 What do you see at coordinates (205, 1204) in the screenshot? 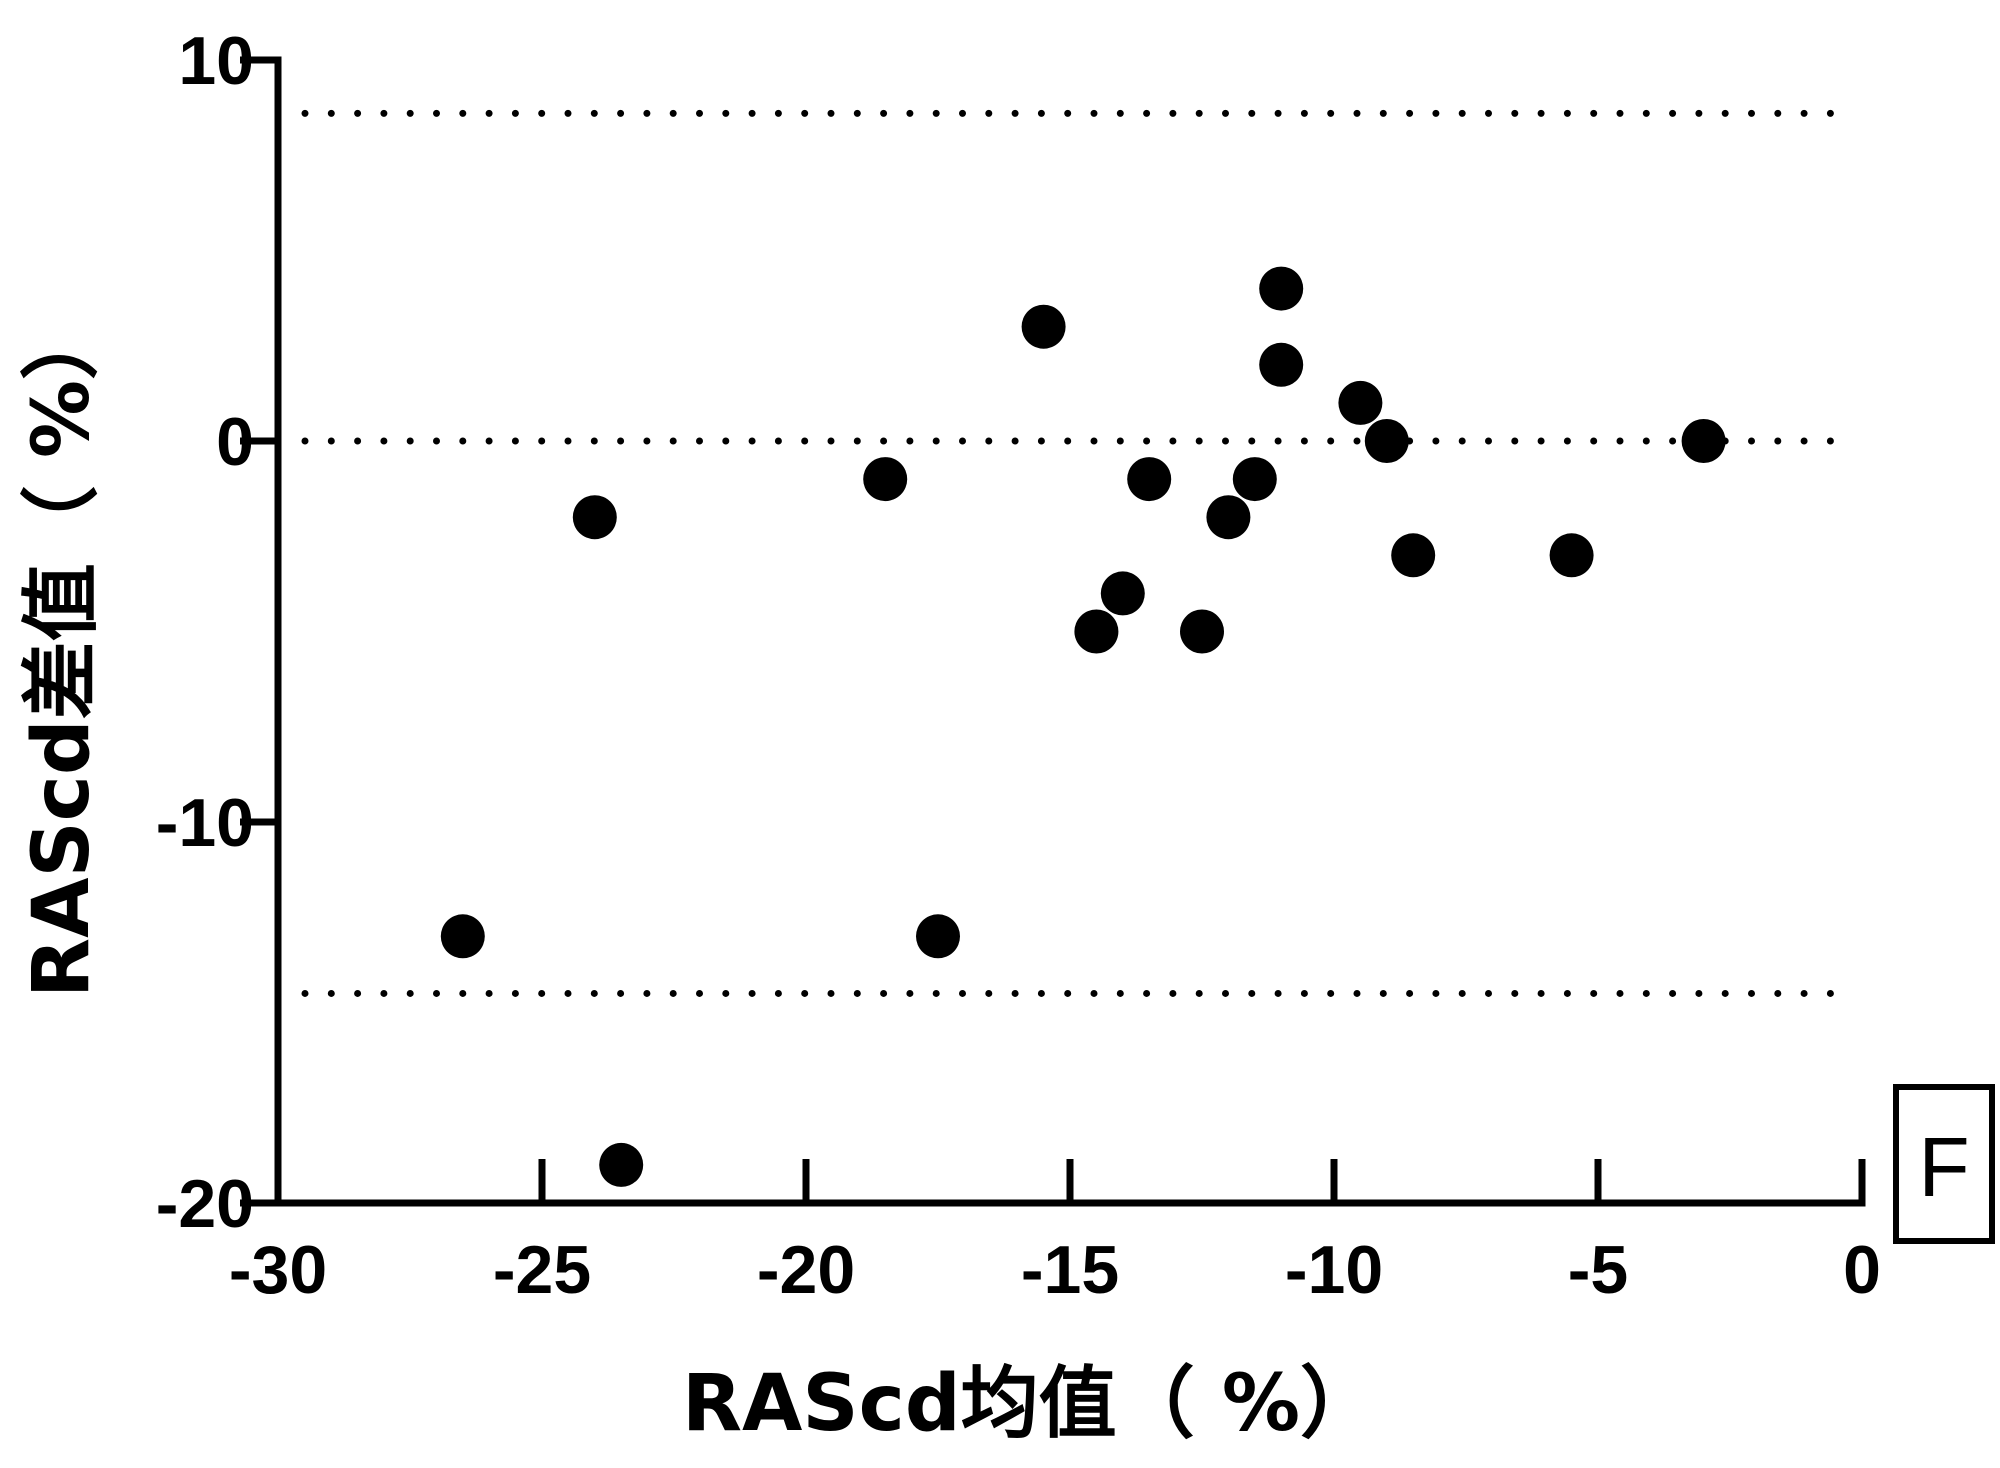
I see `y-tick-label: -20` at bounding box center [205, 1204].